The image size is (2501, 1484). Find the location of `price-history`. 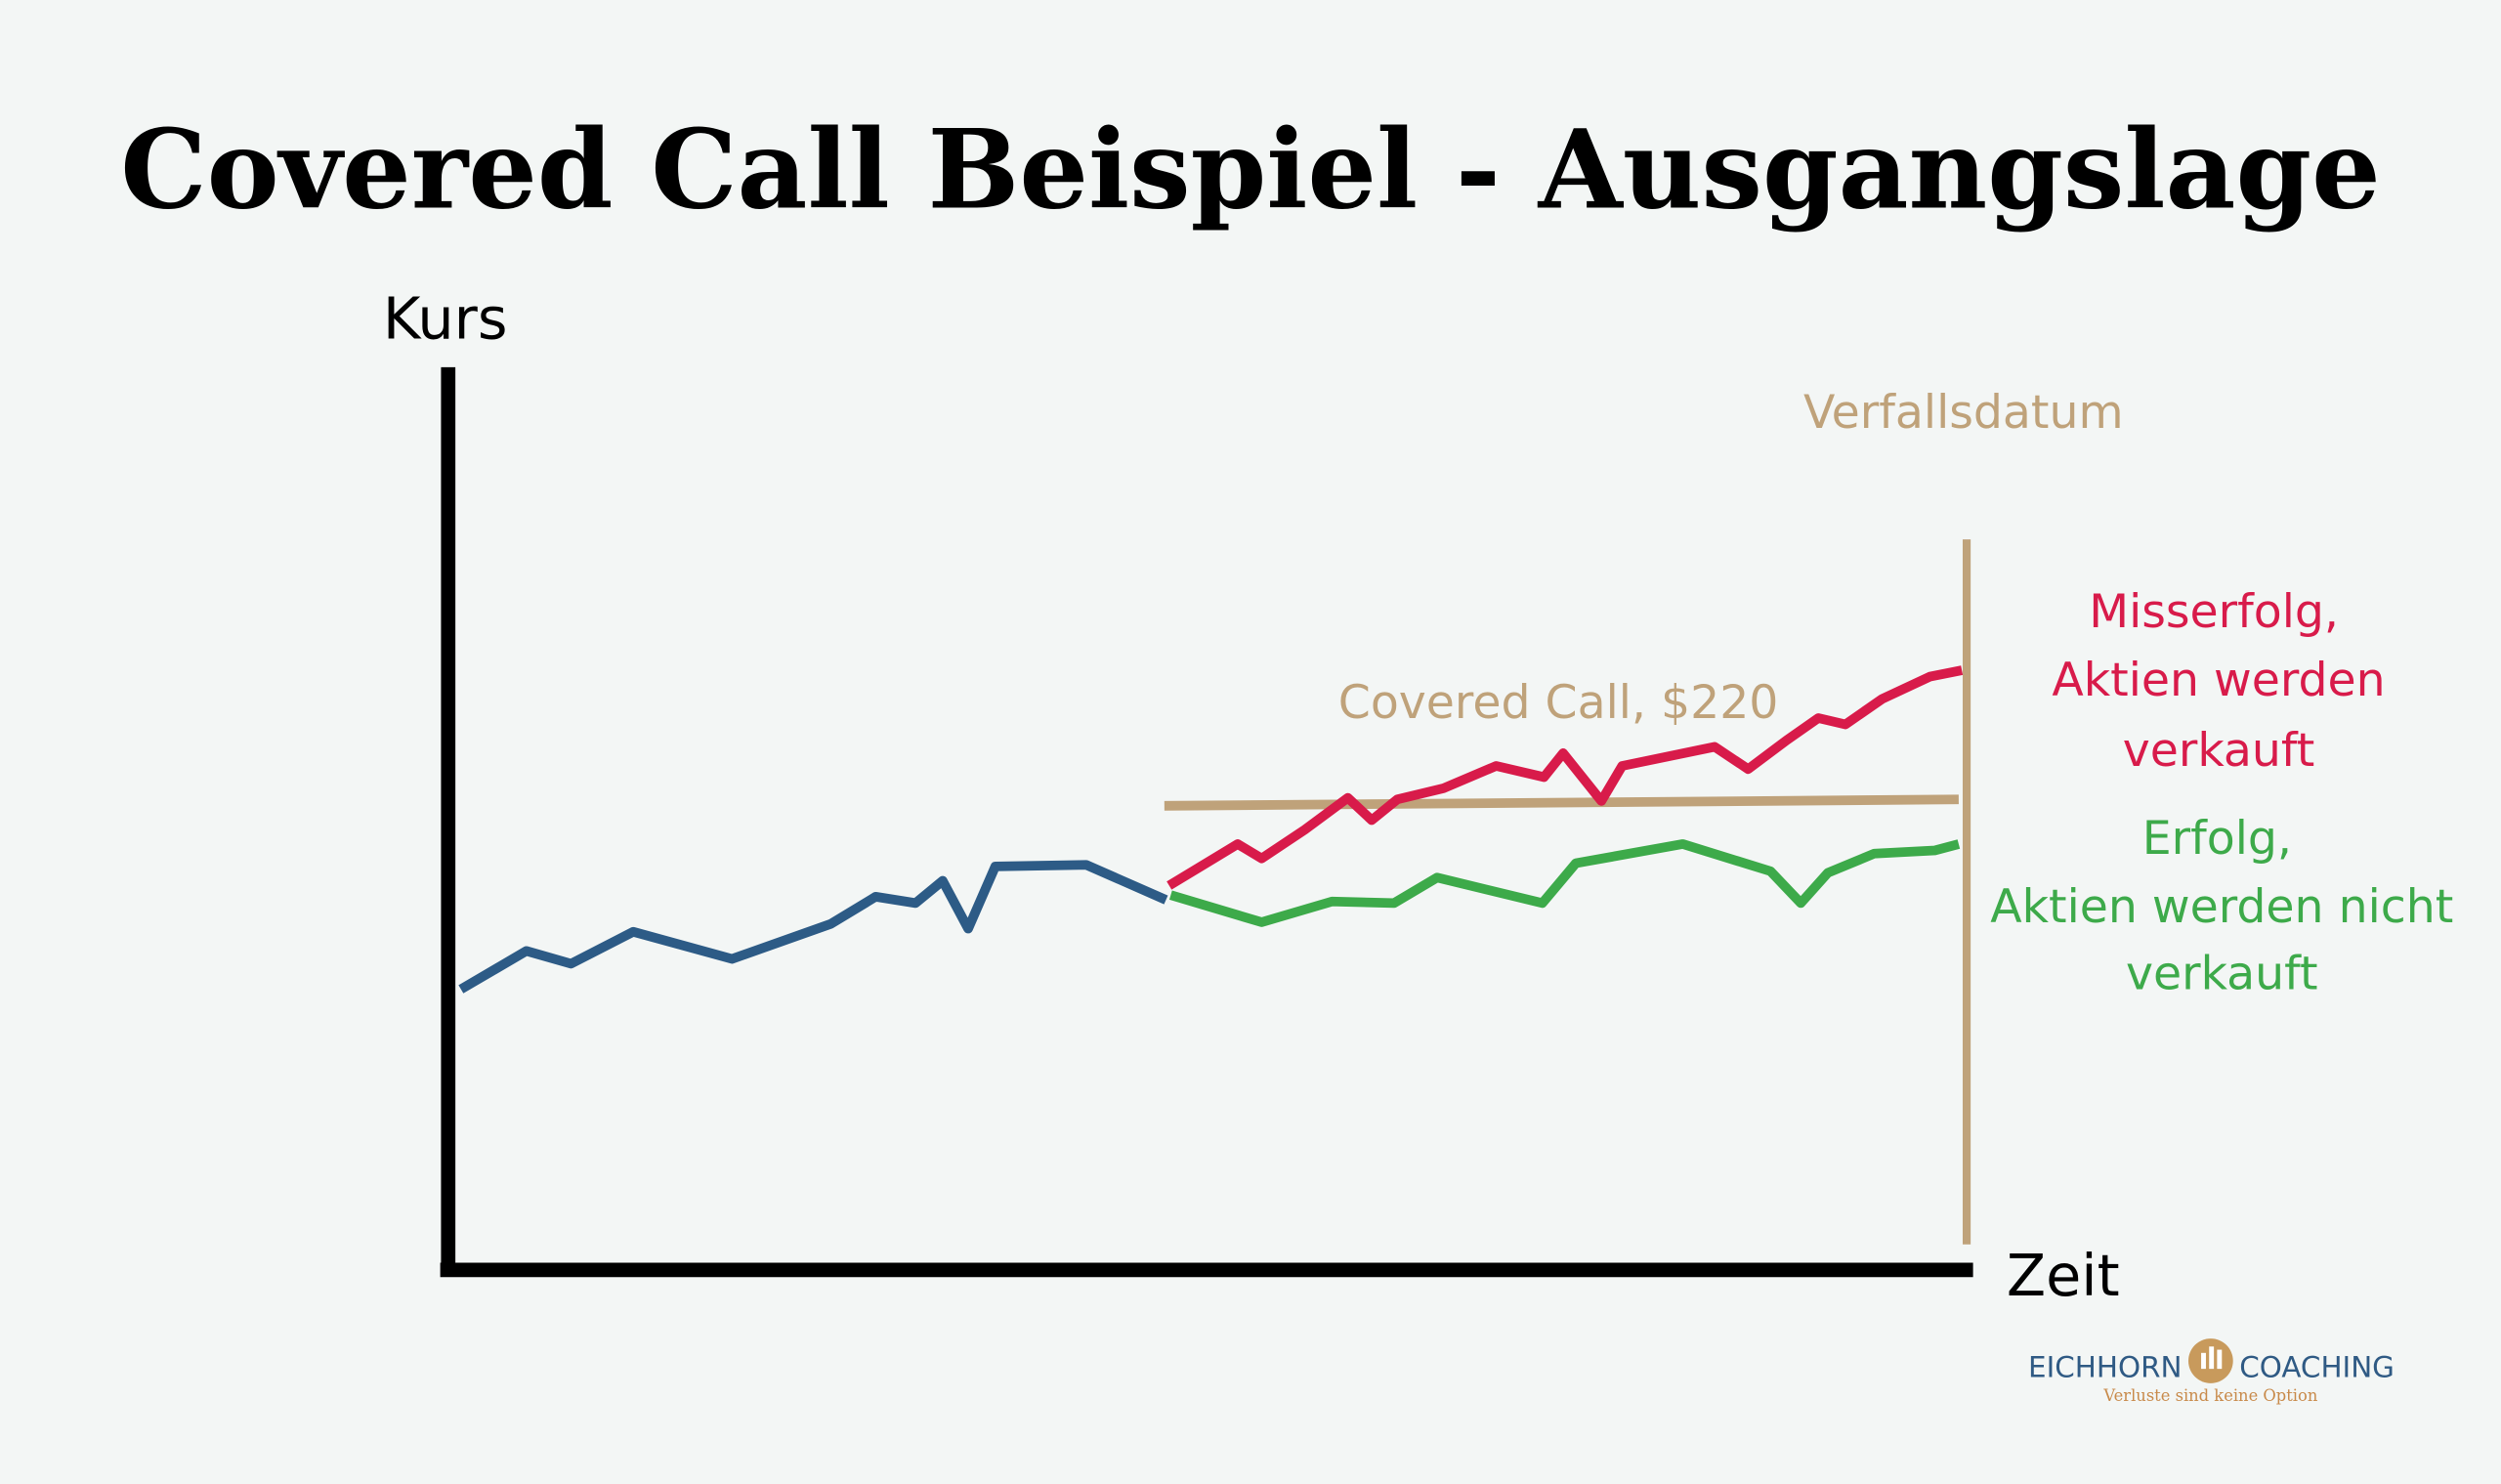

price-history is located at coordinates (813, 927).